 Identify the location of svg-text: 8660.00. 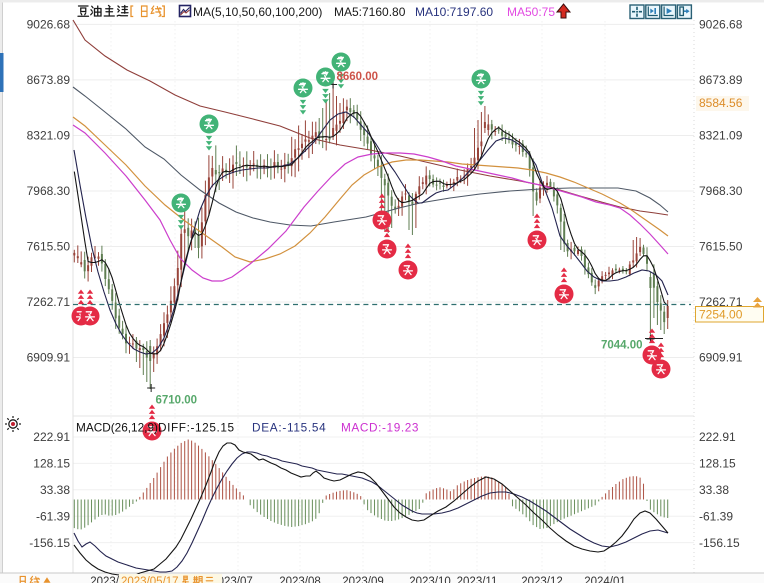
(358, 77).